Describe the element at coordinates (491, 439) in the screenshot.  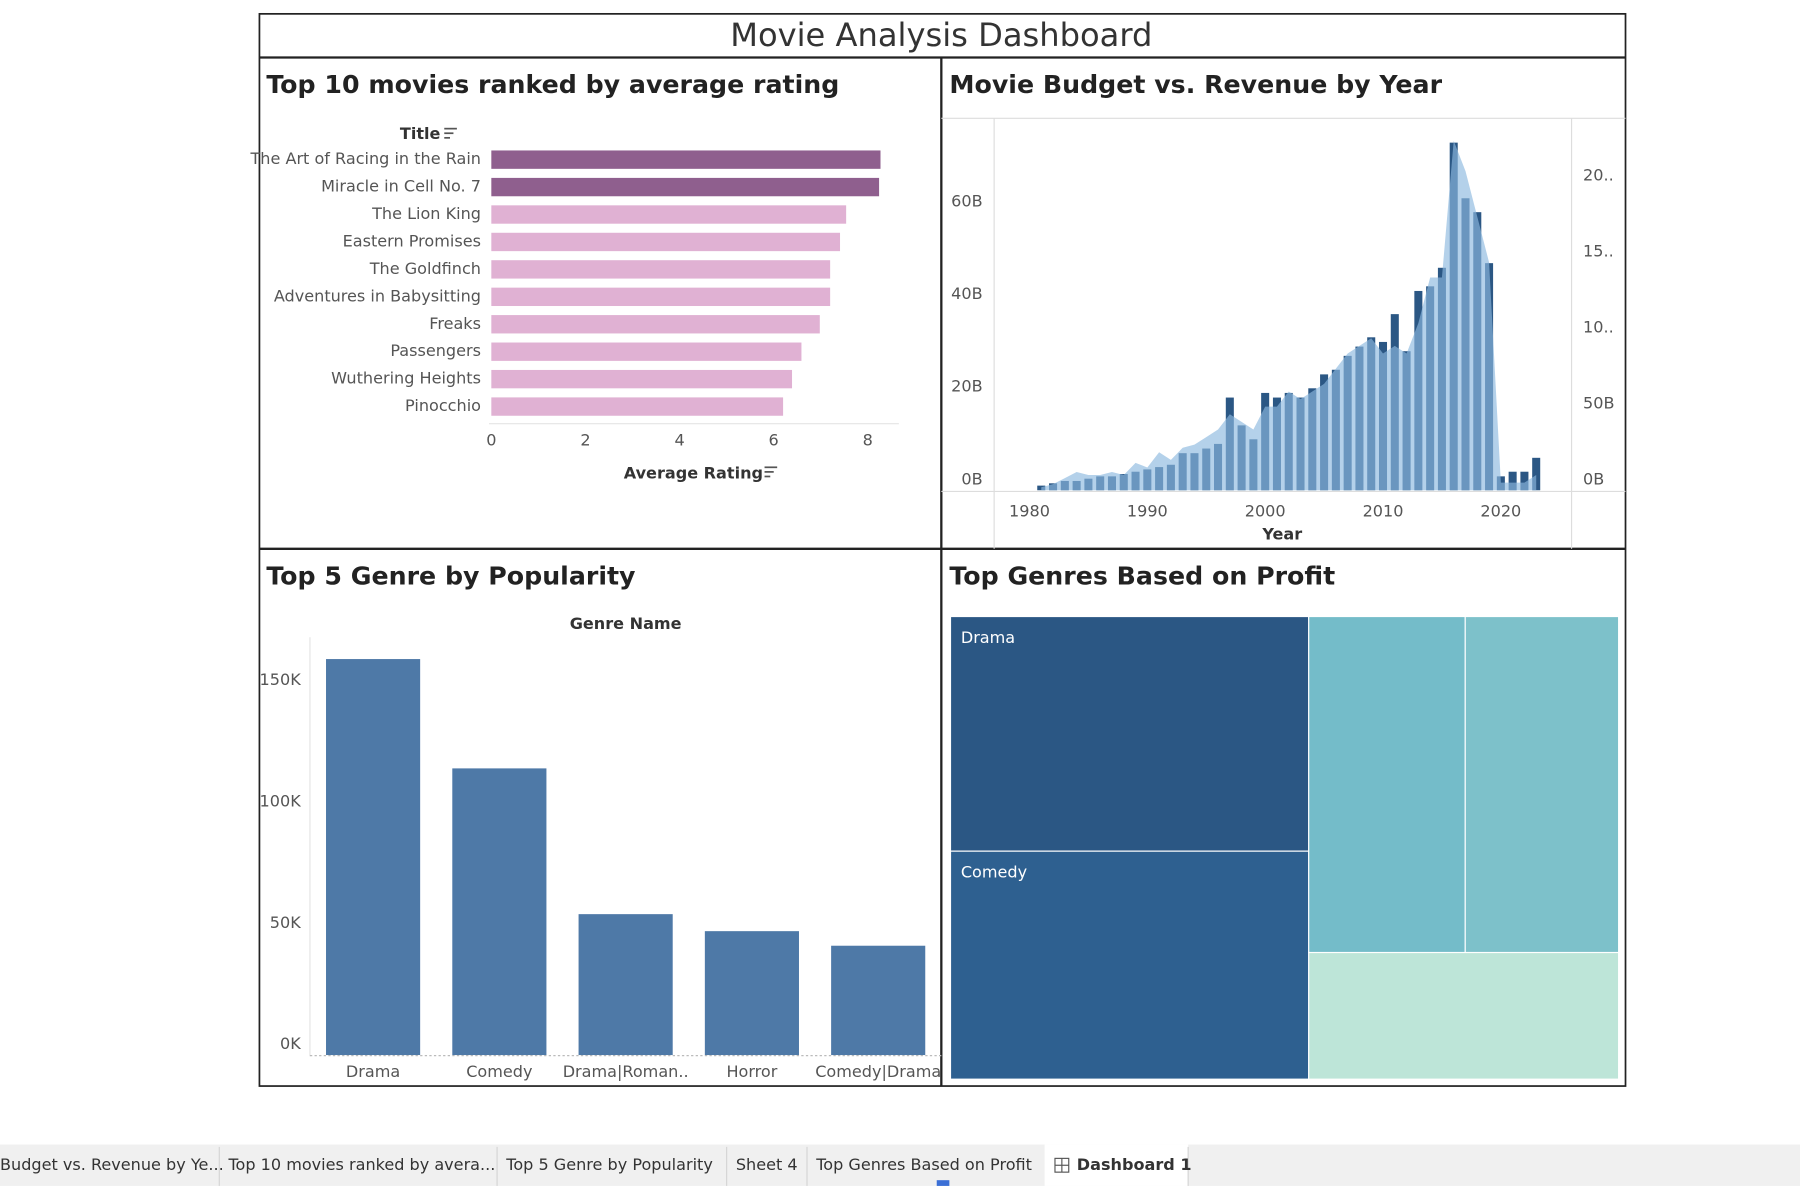
I see `x-tick-label: 0` at that location.